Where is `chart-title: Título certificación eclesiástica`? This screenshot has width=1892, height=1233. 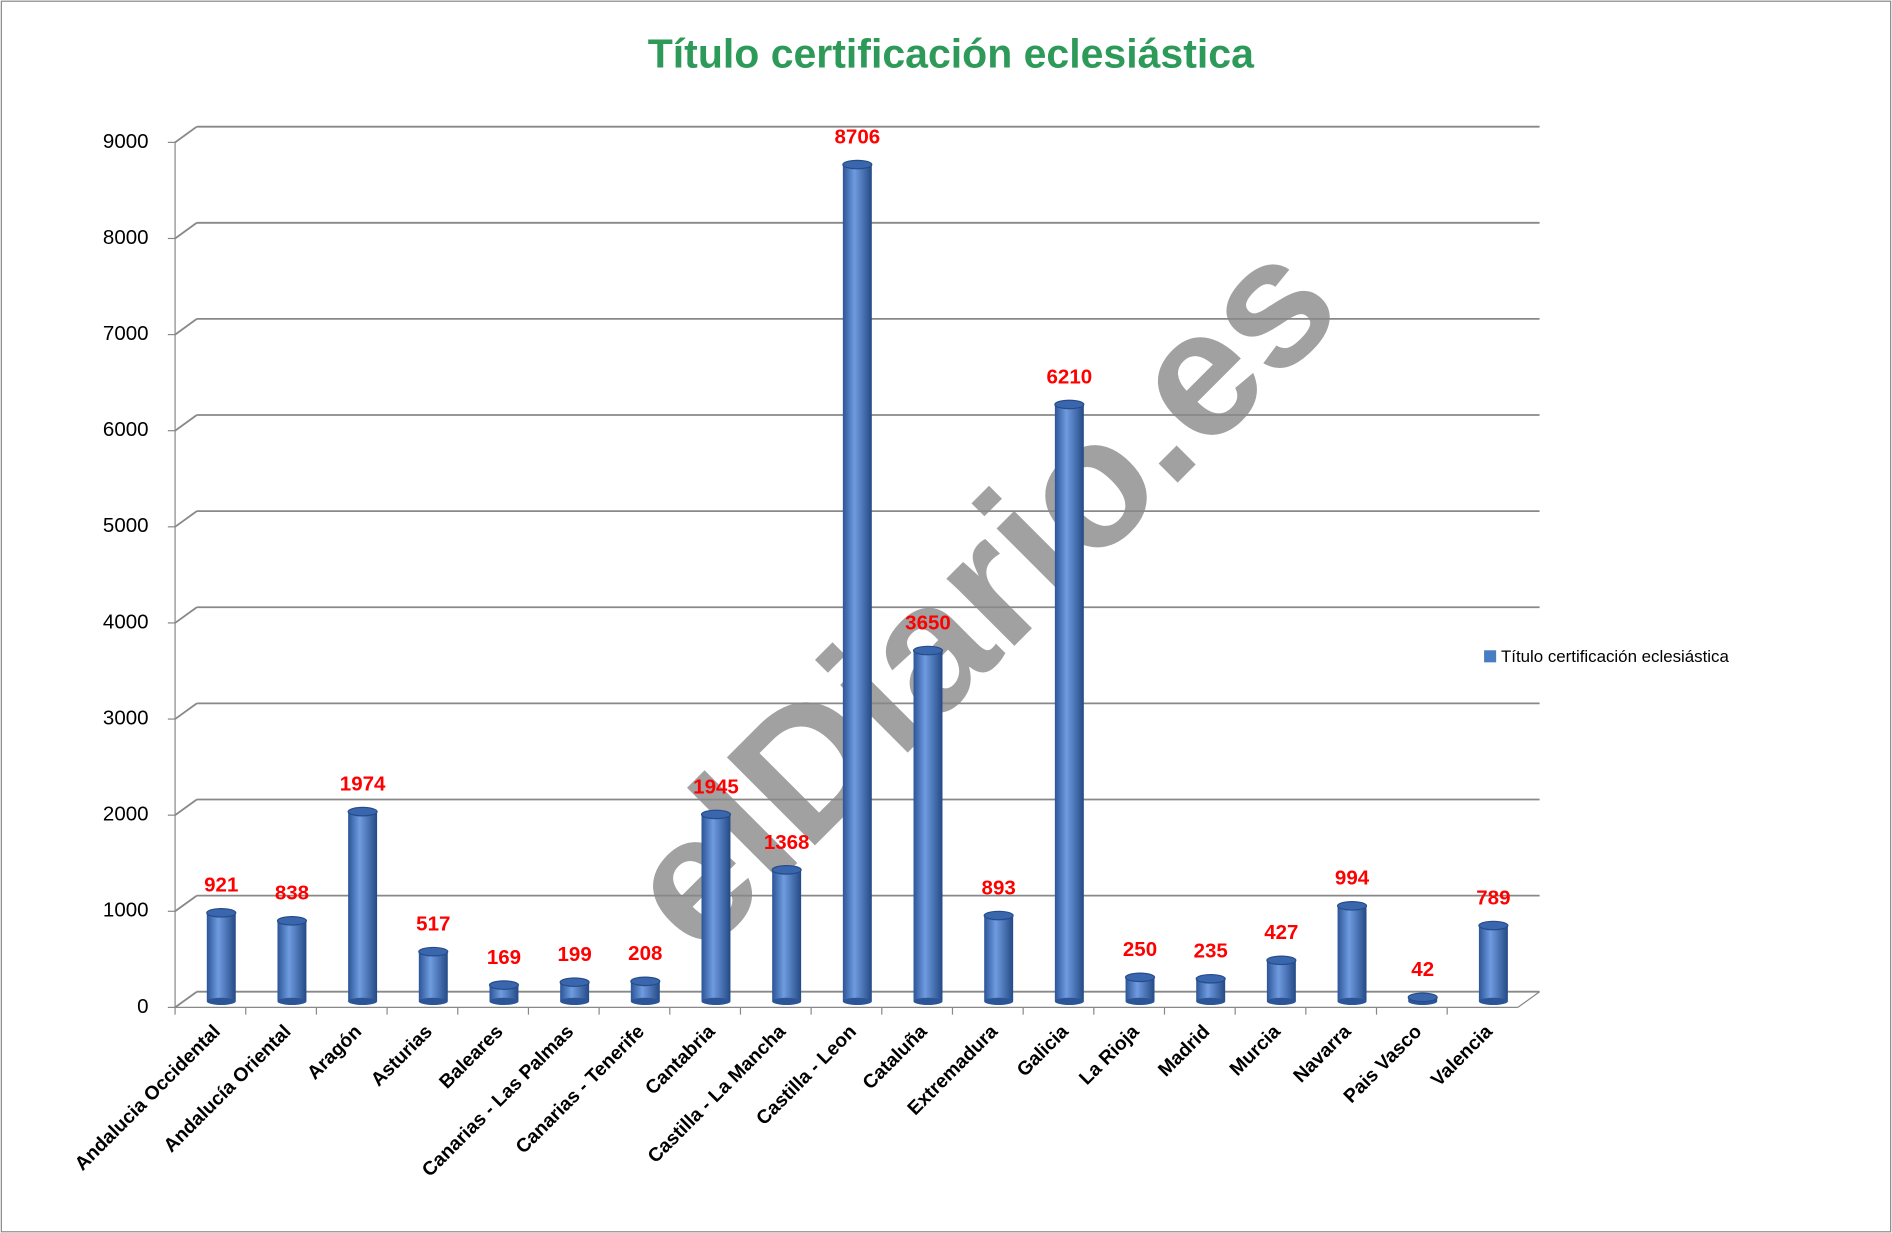 chart-title: Título certificación eclesiástica is located at coordinates (951, 54).